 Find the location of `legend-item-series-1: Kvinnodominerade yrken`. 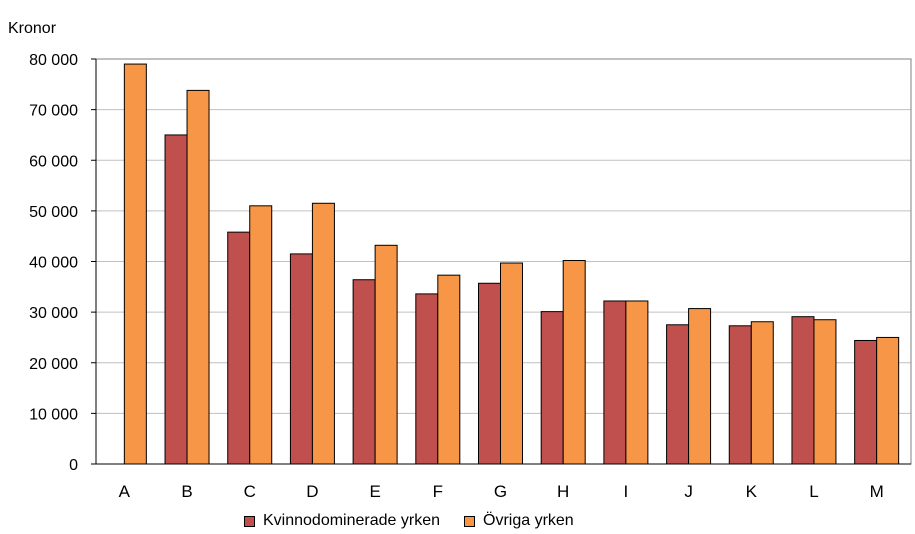

legend-item-series-1: Kvinnodominerade yrken is located at coordinates (342, 521).